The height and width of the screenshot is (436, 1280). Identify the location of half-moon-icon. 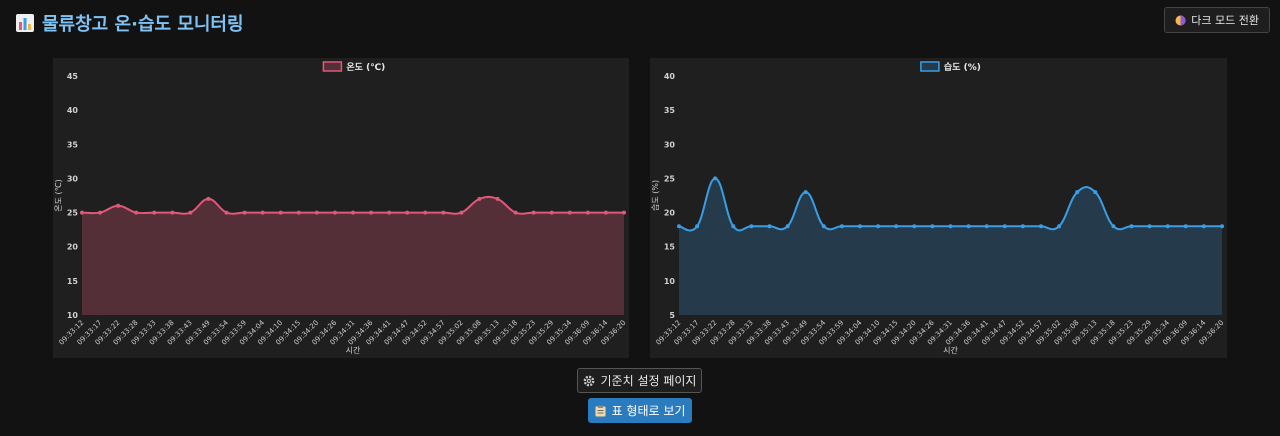
(1180, 20).